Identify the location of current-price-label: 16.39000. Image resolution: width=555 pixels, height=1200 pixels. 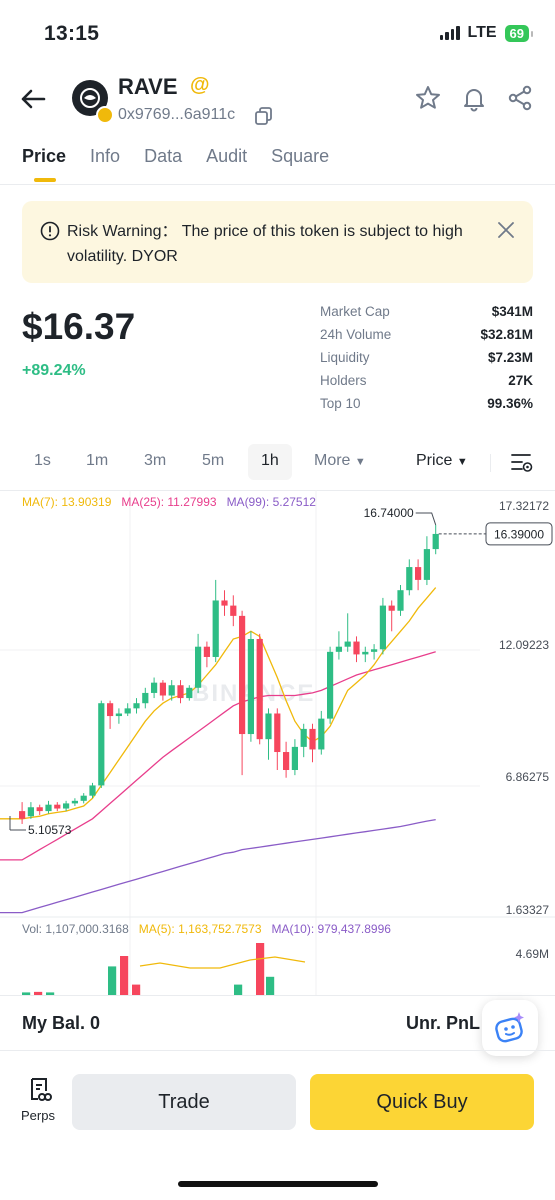
(519, 534).